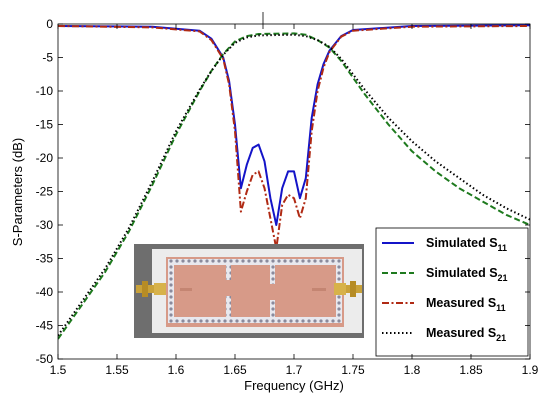 The width and height of the screenshot is (550, 404). I want to click on y-tick-label: -20, so click(45, 158).